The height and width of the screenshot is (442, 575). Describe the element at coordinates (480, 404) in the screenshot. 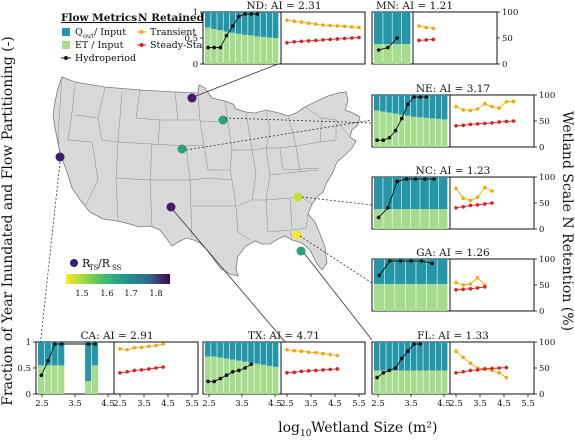

I see `x-tick-label: 3.5` at that location.